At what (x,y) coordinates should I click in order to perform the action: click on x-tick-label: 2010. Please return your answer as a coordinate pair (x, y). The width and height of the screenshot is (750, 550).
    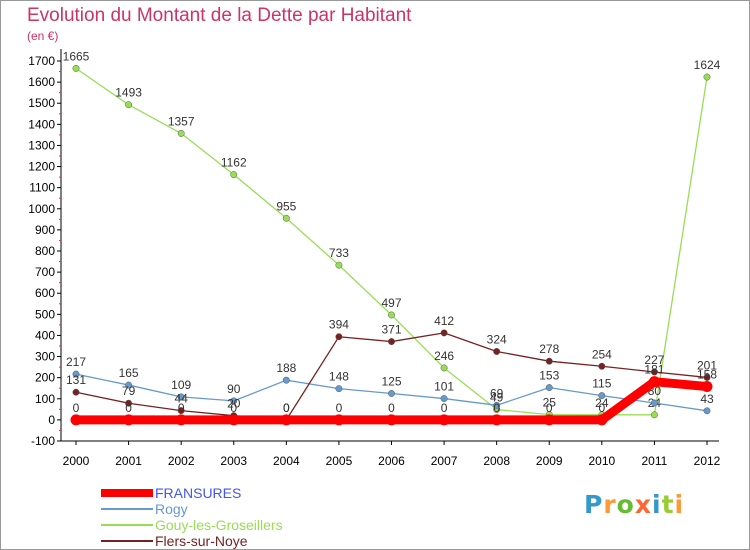
    Looking at the image, I should click on (601, 461).